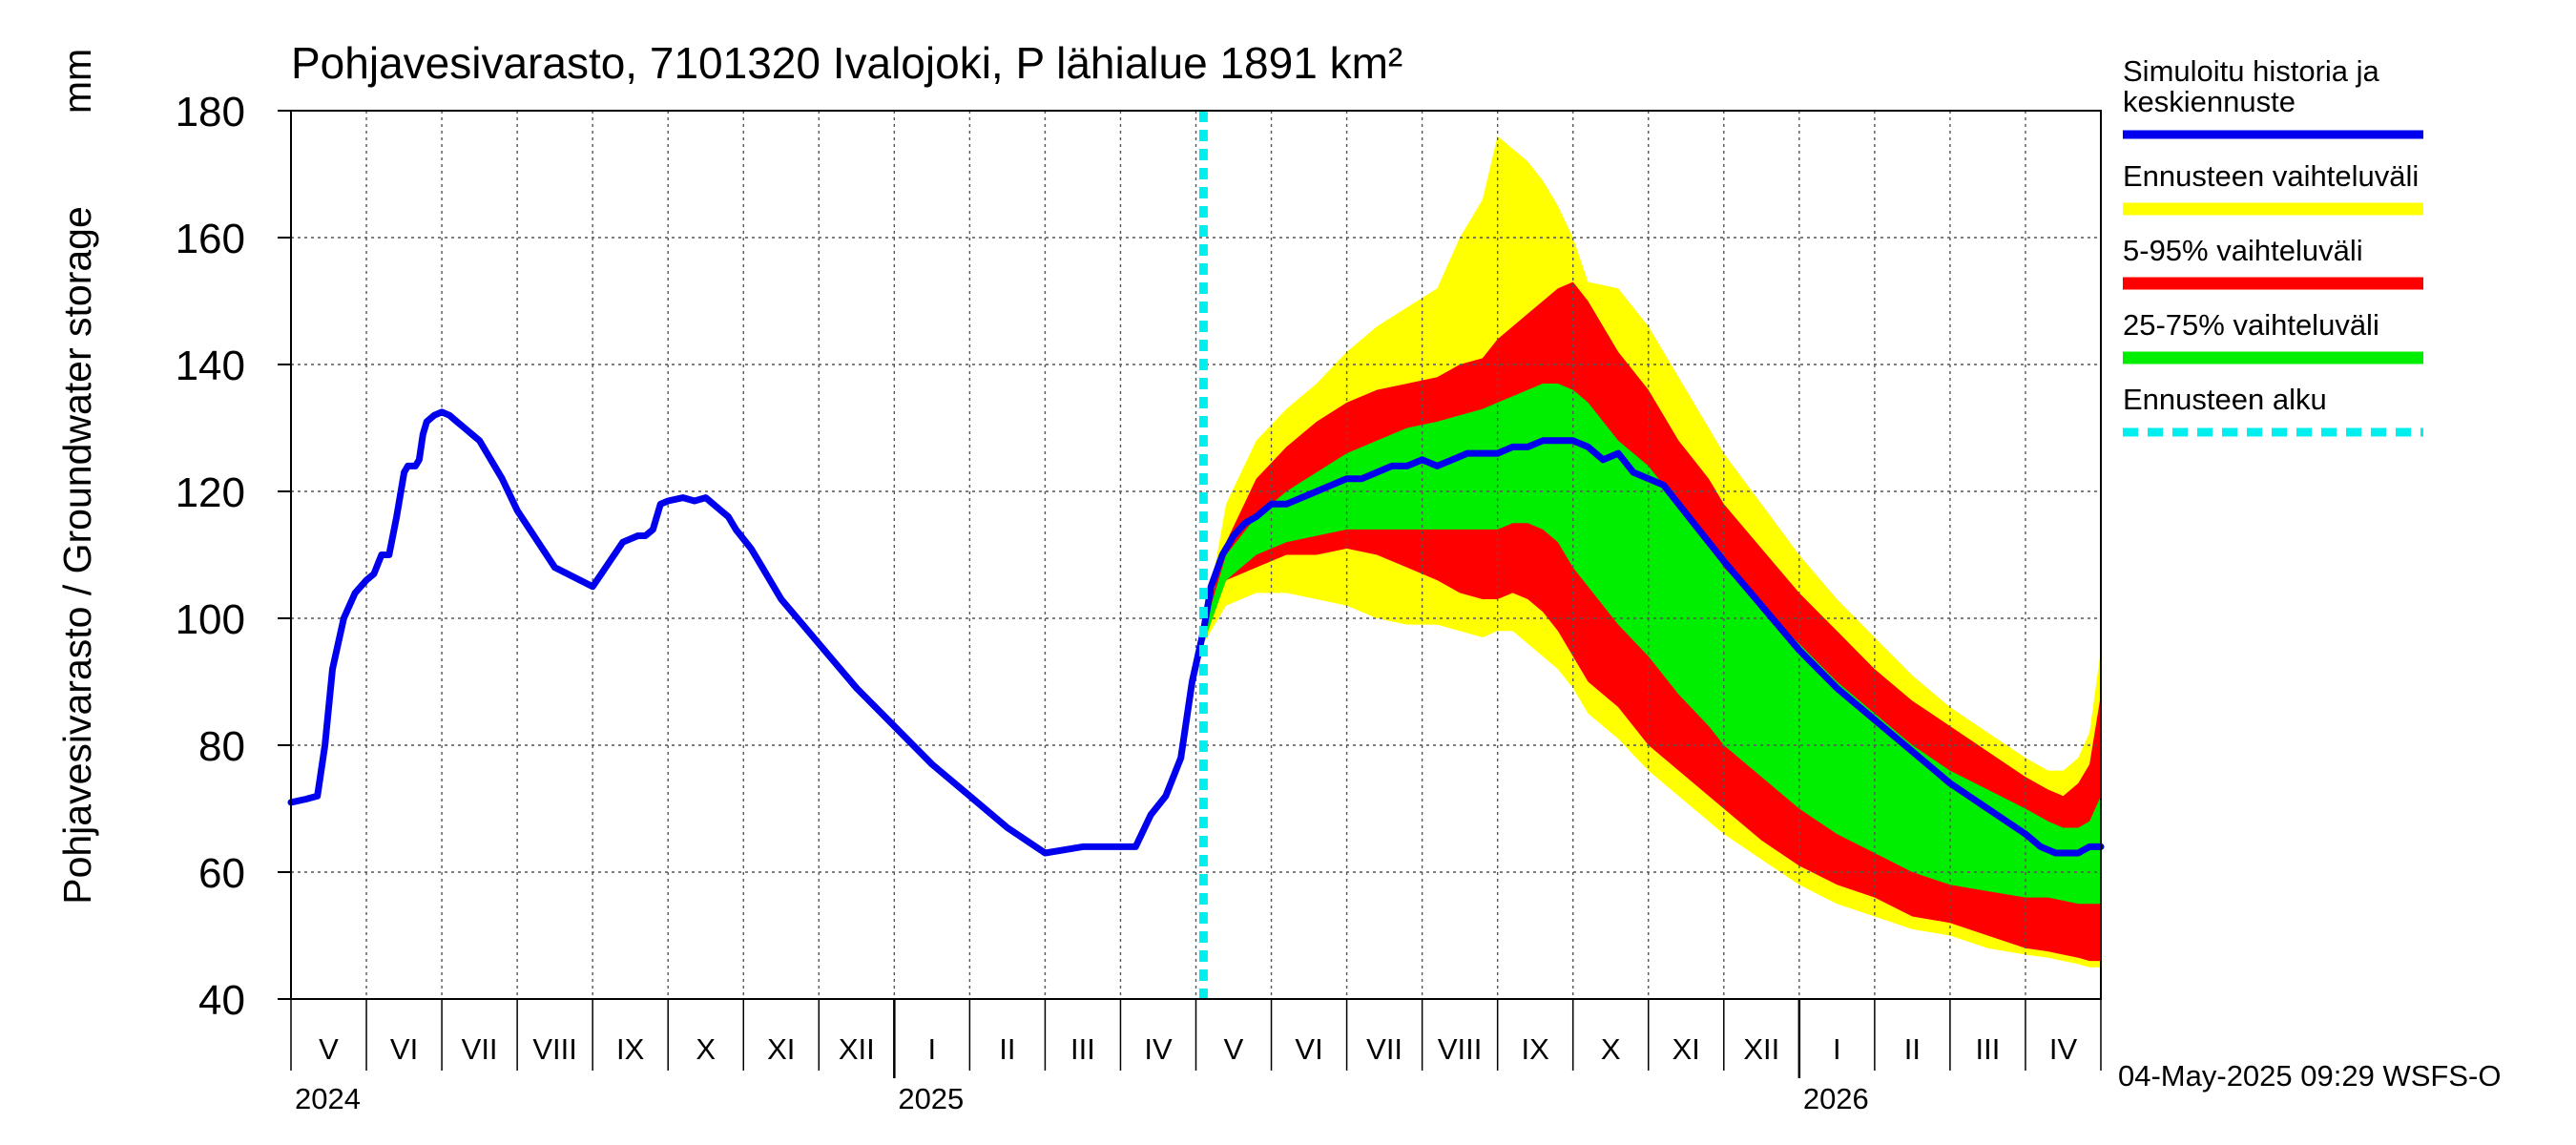  I want to click on year-label: 2025, so click(931, 1099).